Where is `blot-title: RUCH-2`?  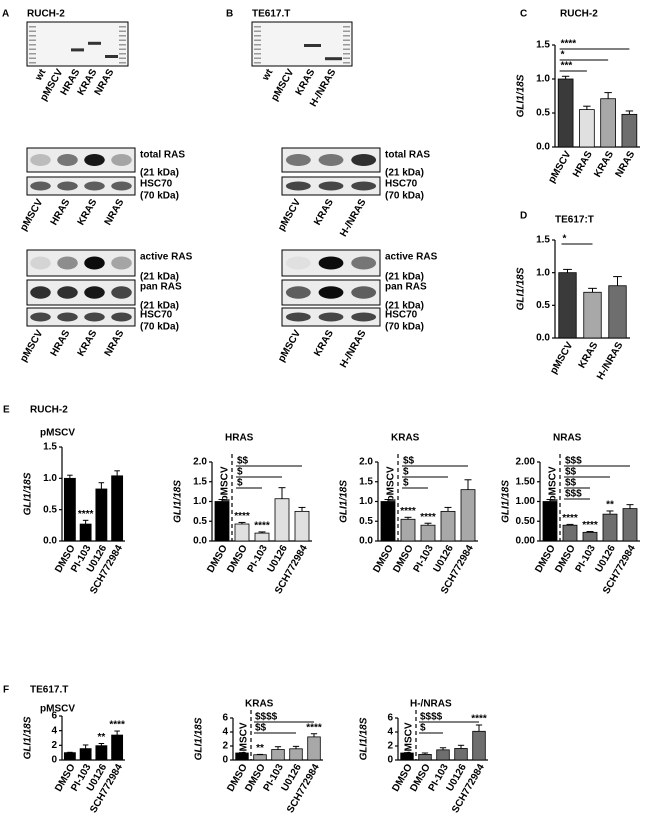 blot-title: RUCH-2 is located at coordinates (46, 14).